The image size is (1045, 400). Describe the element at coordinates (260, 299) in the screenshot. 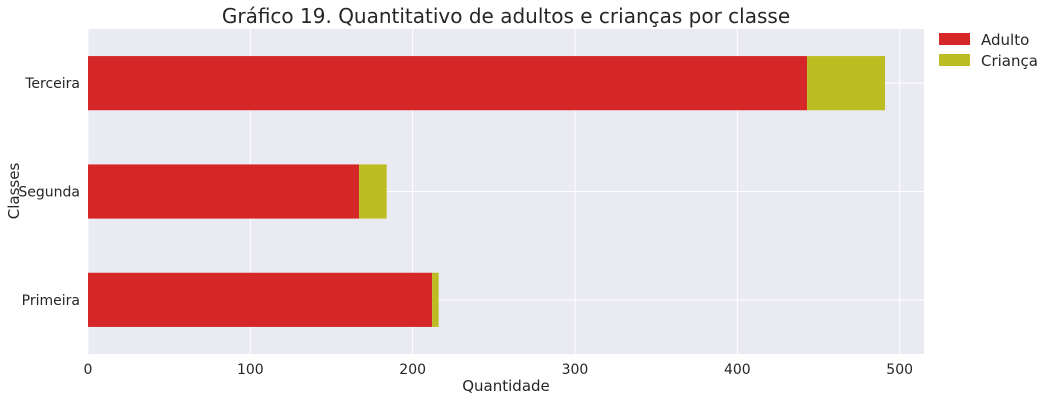

I see `bar-adulto-primeira` at that location.